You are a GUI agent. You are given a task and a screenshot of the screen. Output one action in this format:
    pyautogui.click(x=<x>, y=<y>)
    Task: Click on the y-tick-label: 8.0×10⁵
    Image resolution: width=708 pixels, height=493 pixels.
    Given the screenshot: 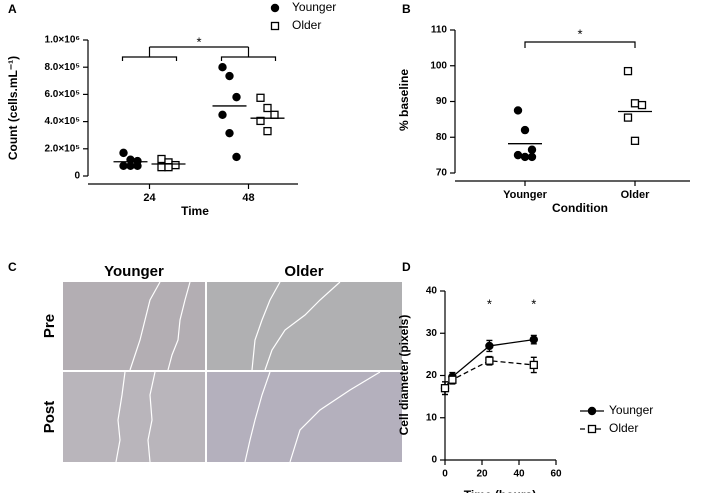 What is the action you would take?
    pyautogui.click(x=62, y=67)
    